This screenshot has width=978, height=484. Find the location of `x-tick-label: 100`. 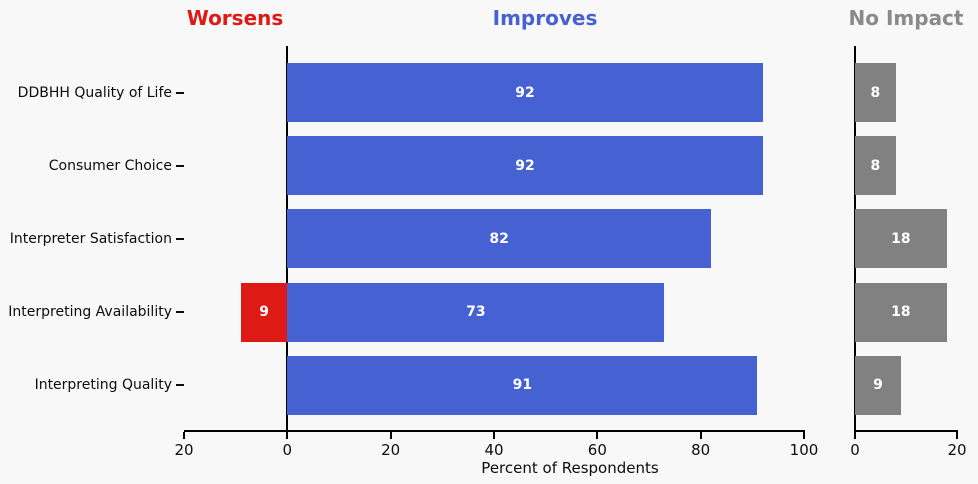

x-tick-label: 100 is located at coordinates (804, 450).